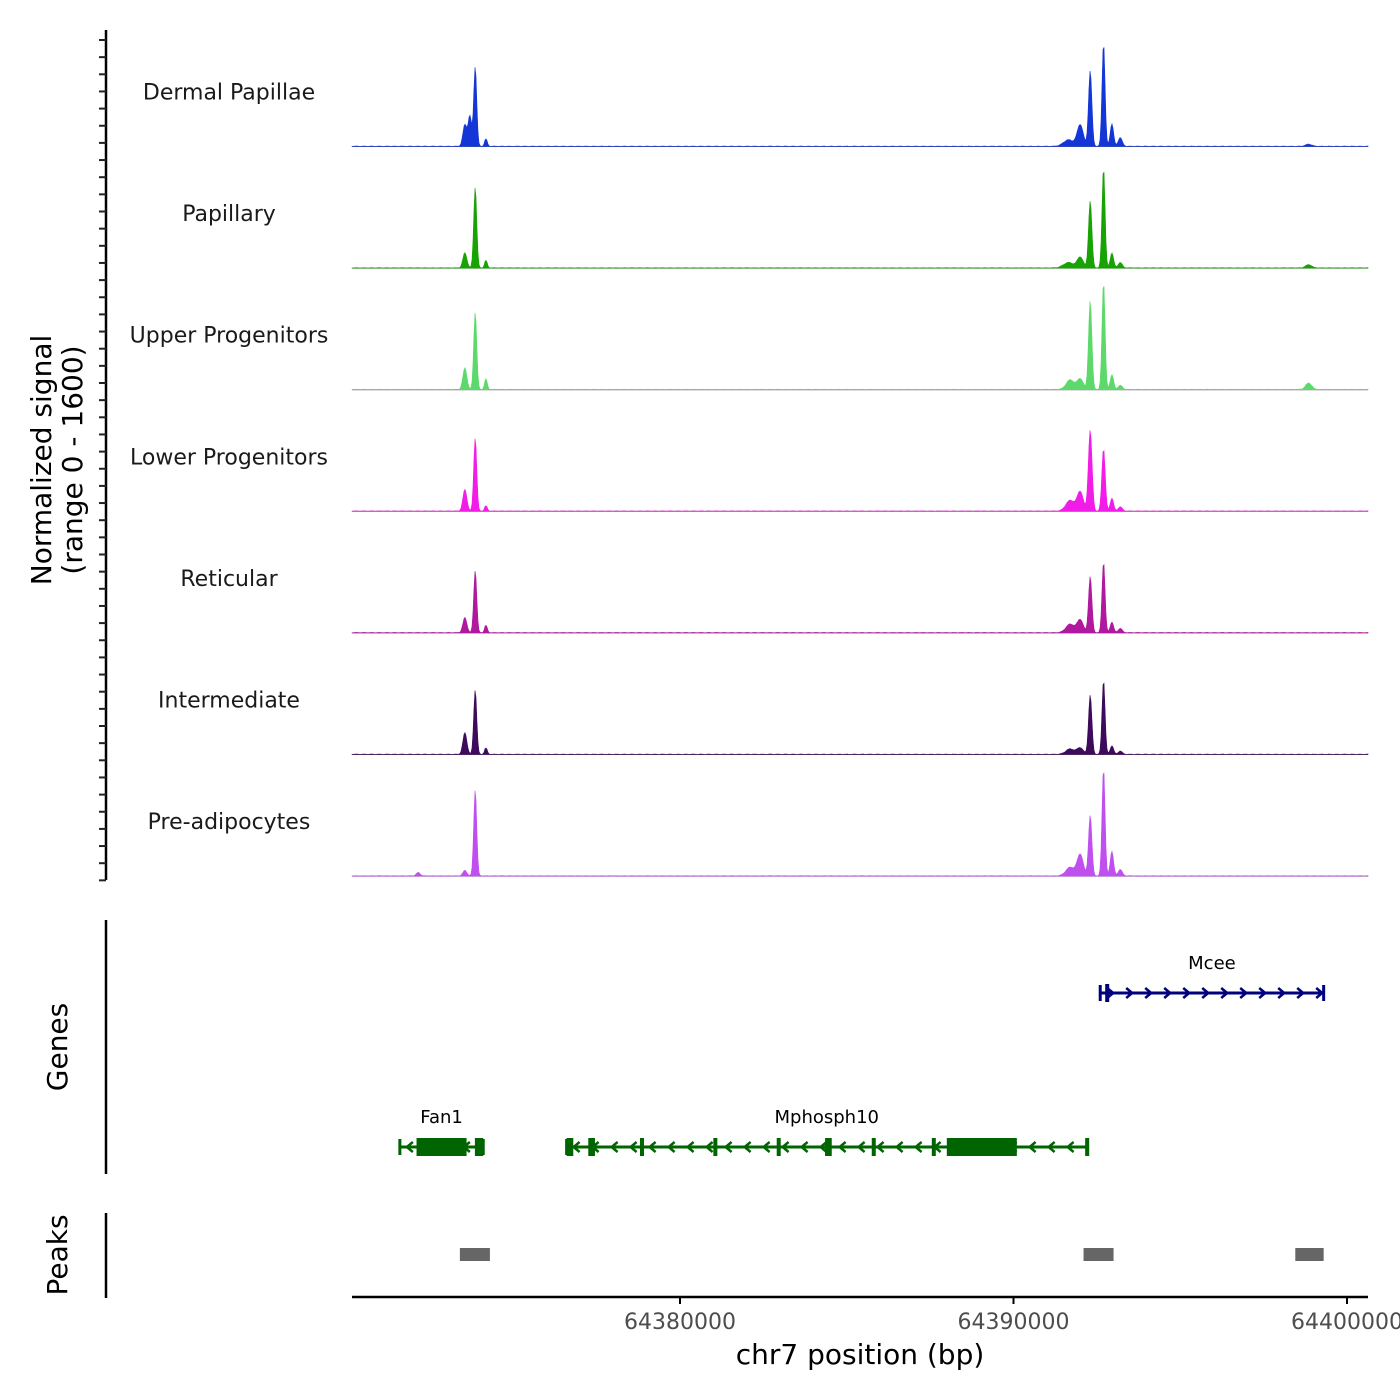 The image size is (1400, 1400). I want to click on x-tick-label: 64400000, so click(1345, 1322).